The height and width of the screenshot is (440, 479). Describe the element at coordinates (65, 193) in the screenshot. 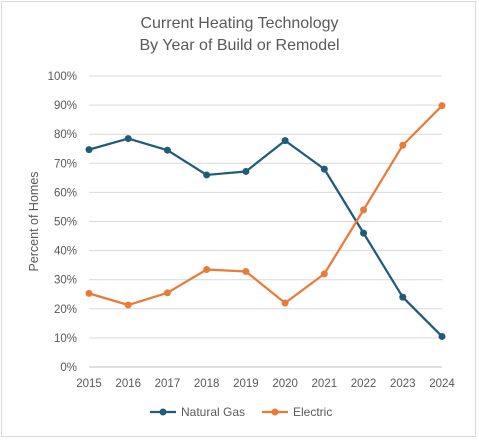

I see `y-tick-label: 60%` at that location.